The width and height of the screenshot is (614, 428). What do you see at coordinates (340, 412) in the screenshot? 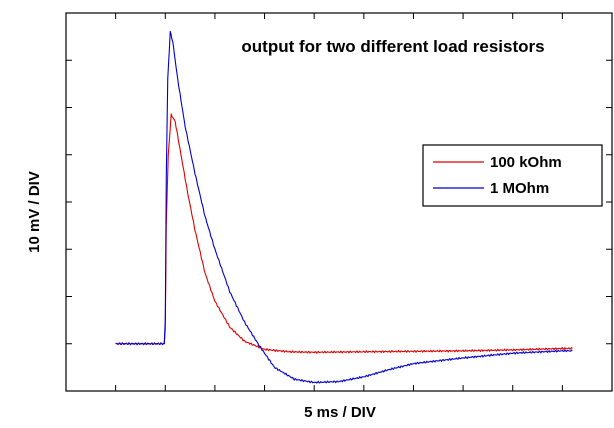
I see `x-axis-label: 5 ms / DIV` at bounding box center [340, 412].